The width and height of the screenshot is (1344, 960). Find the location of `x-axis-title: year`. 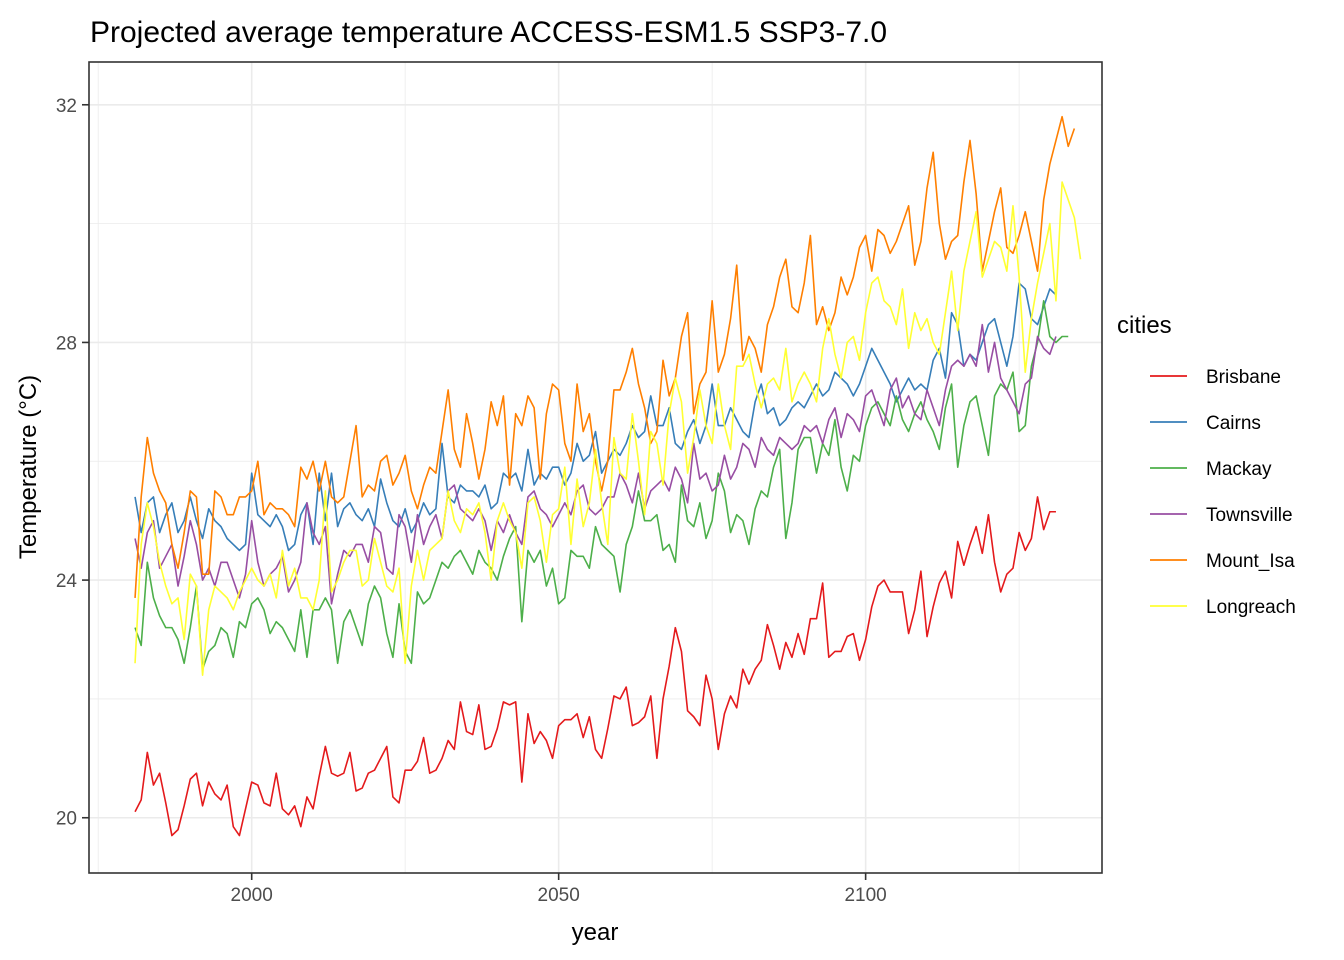

x-axis-title: year is located at coordinates (595, 932).